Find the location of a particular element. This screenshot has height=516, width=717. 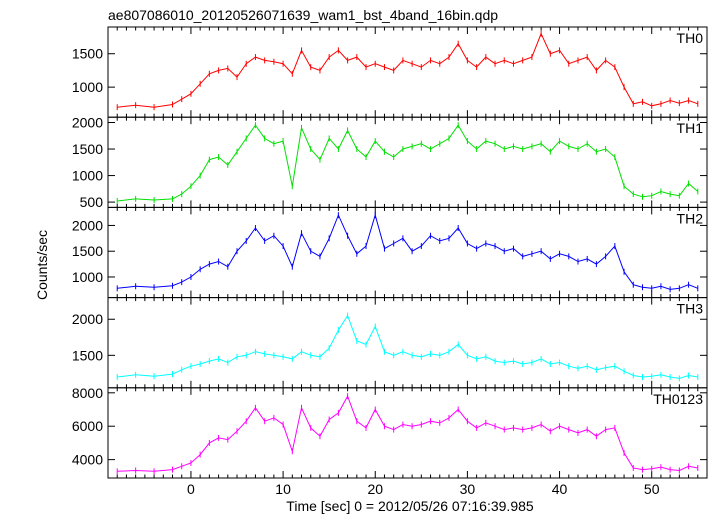

x-tick-label: 0 is located at coordinates (191, 489).